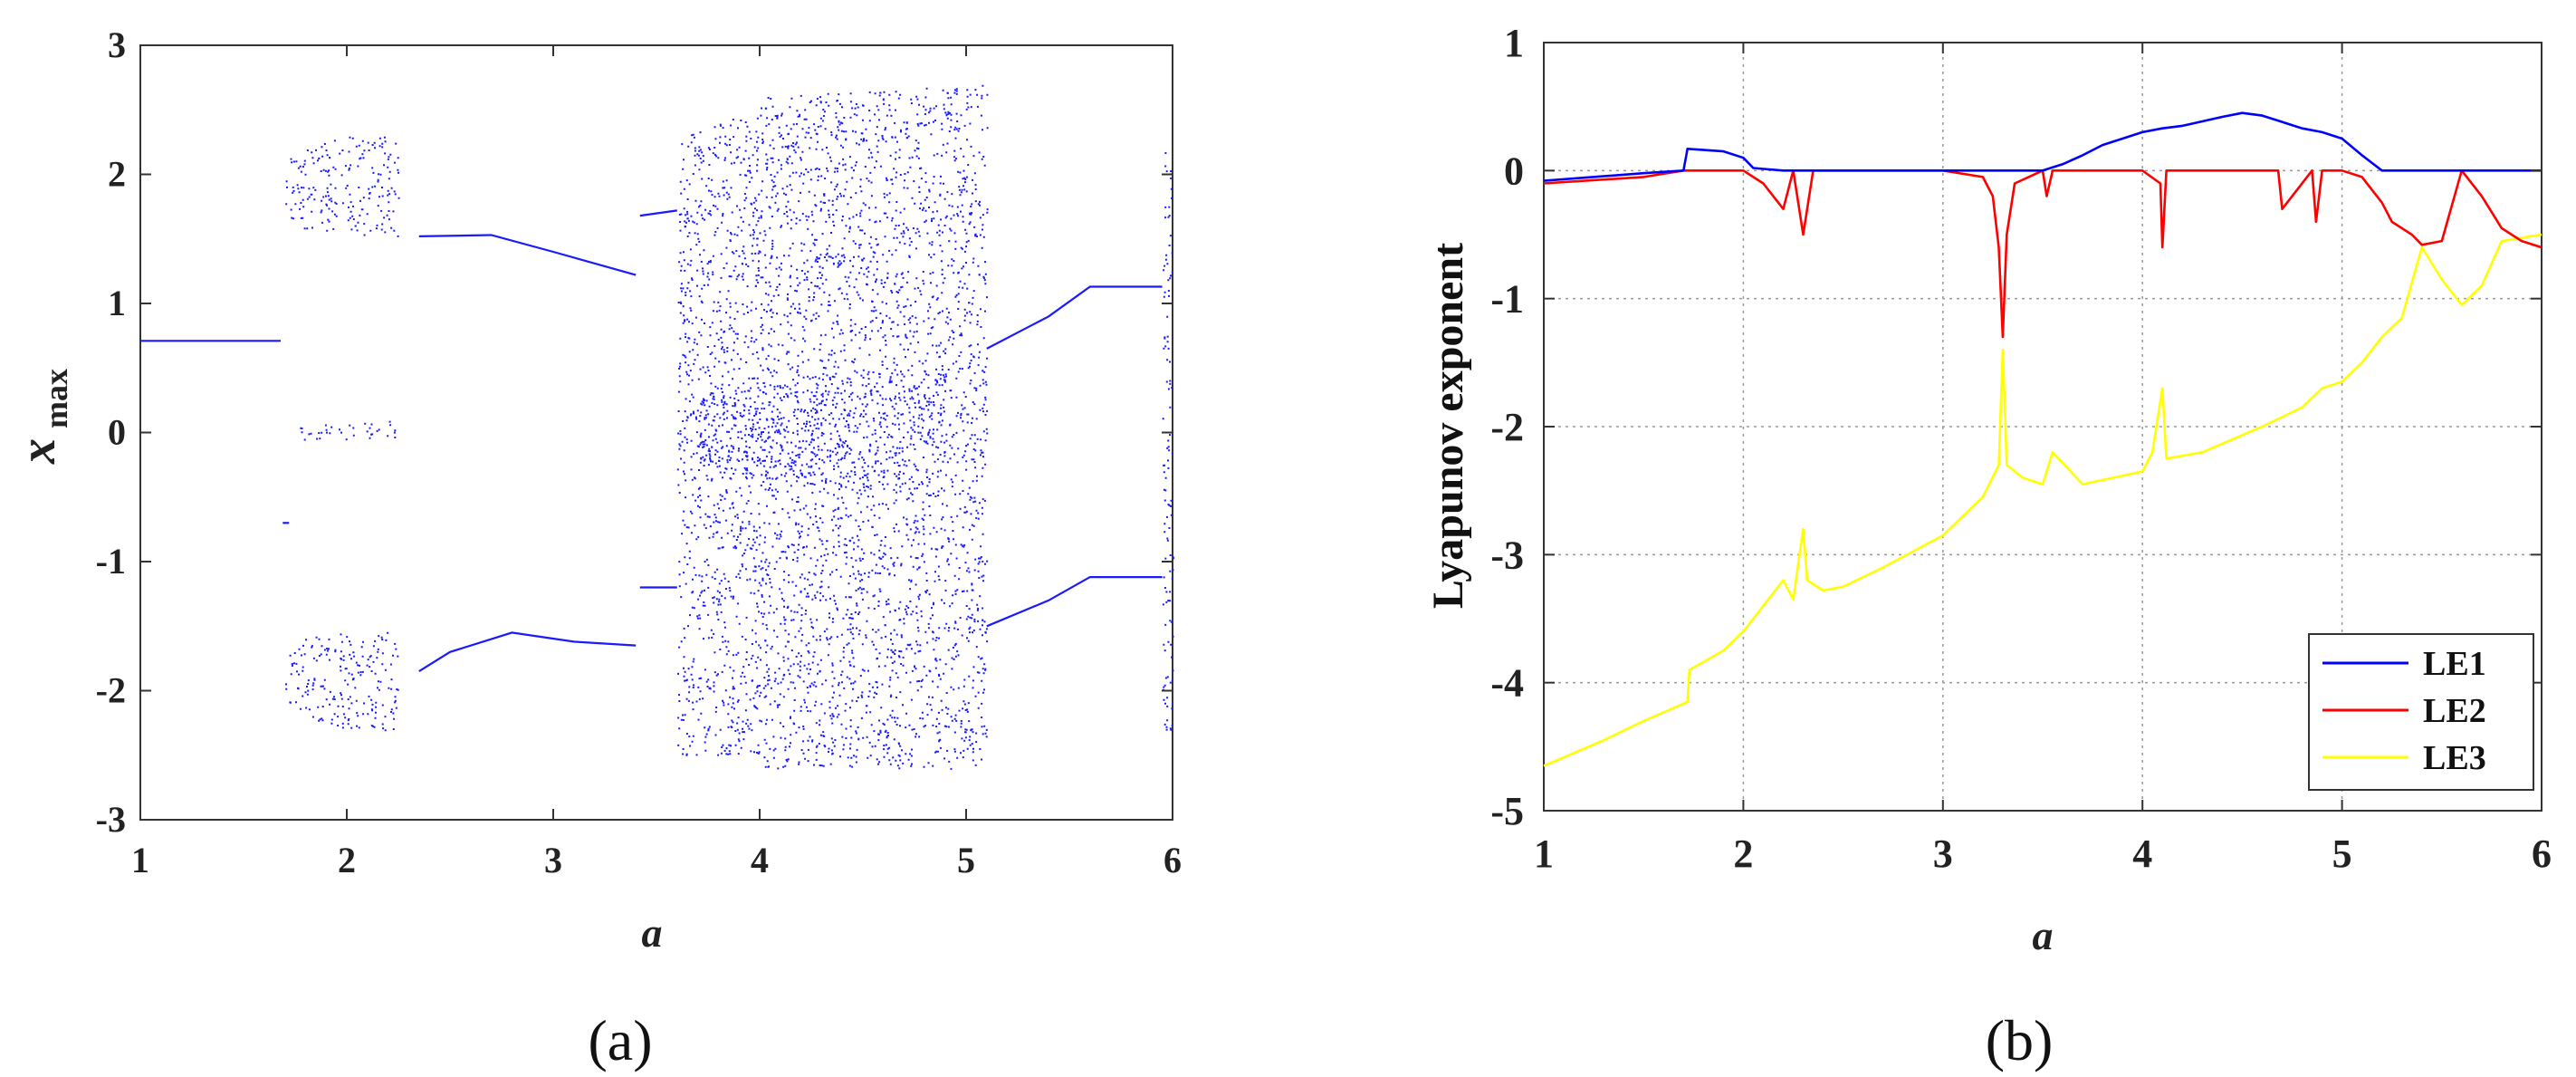  What do you see at coordinates (117, 174) in the screenshot?
I see `y-tick-label: 2` at bounding box center [117, 174].